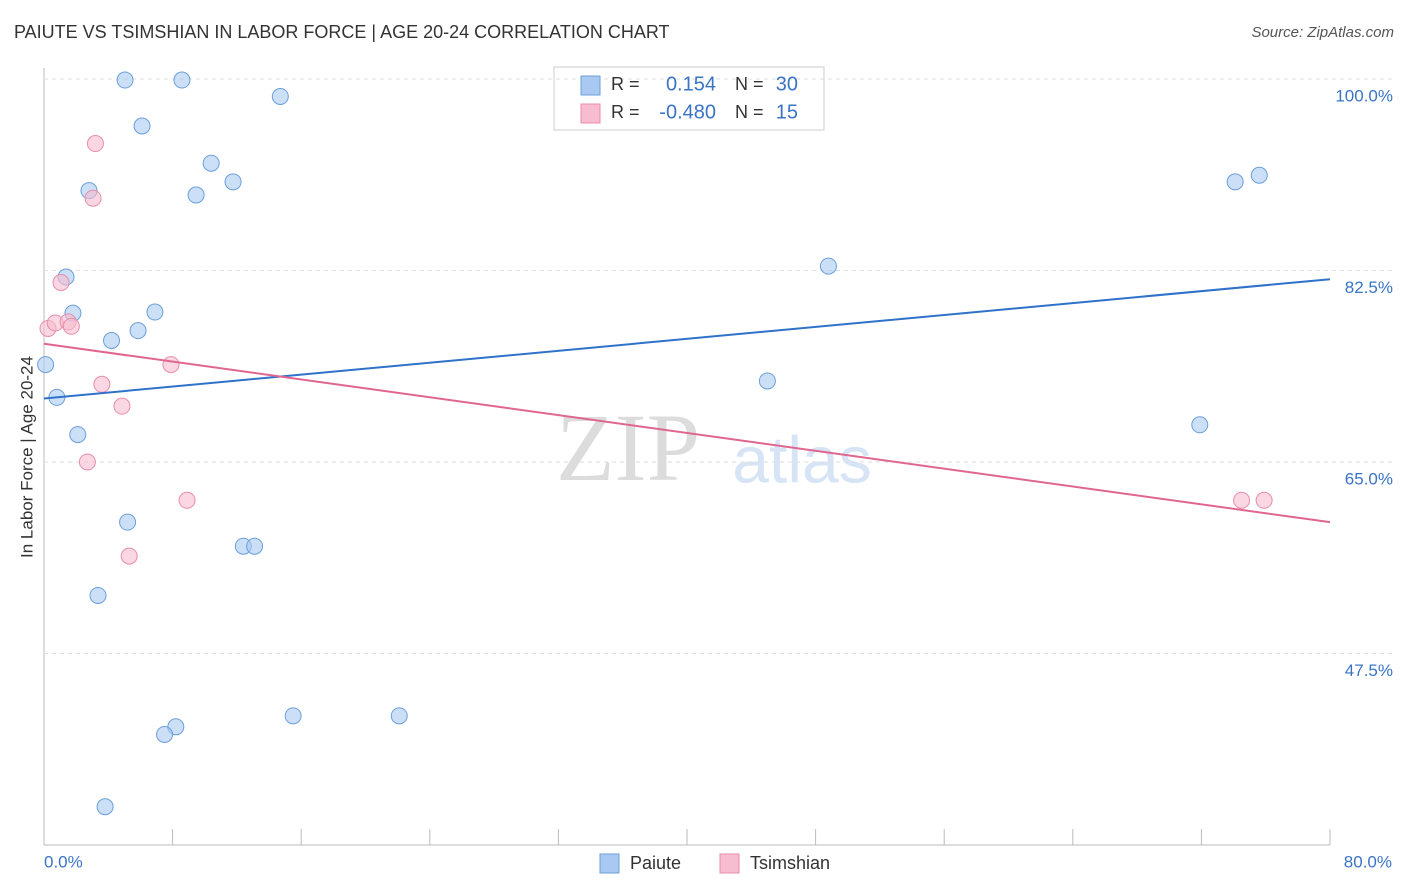 The height and width of the screenshot is (892, 1406). I want to click on source: Source: ZipAtlas.com, so click(1322, 32).